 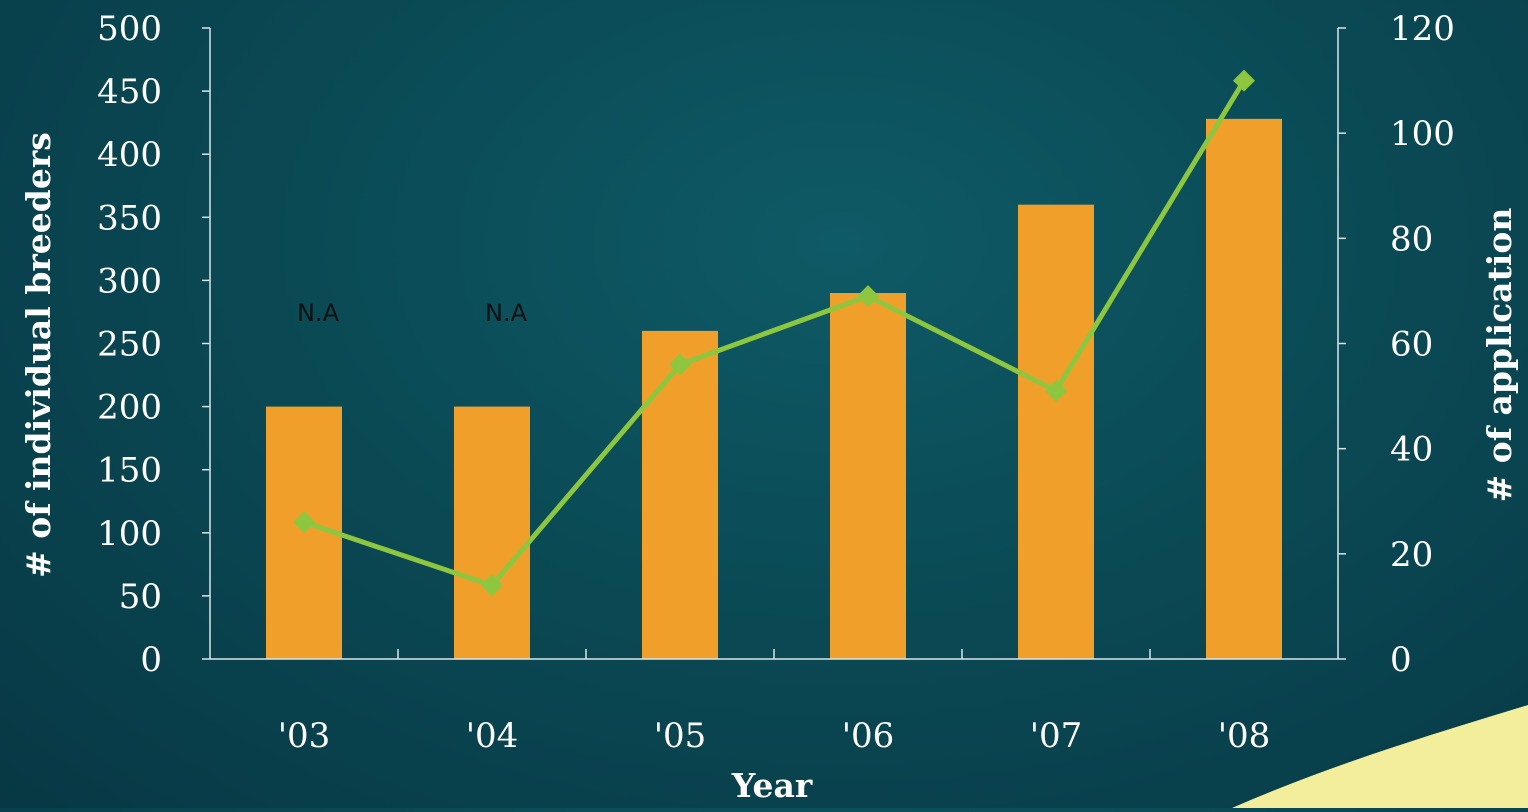 What do you see at coordinates (1411, 555) in the screenshot?
I see `right-y-tick-label: 20` at bounding box center [1411, 555].